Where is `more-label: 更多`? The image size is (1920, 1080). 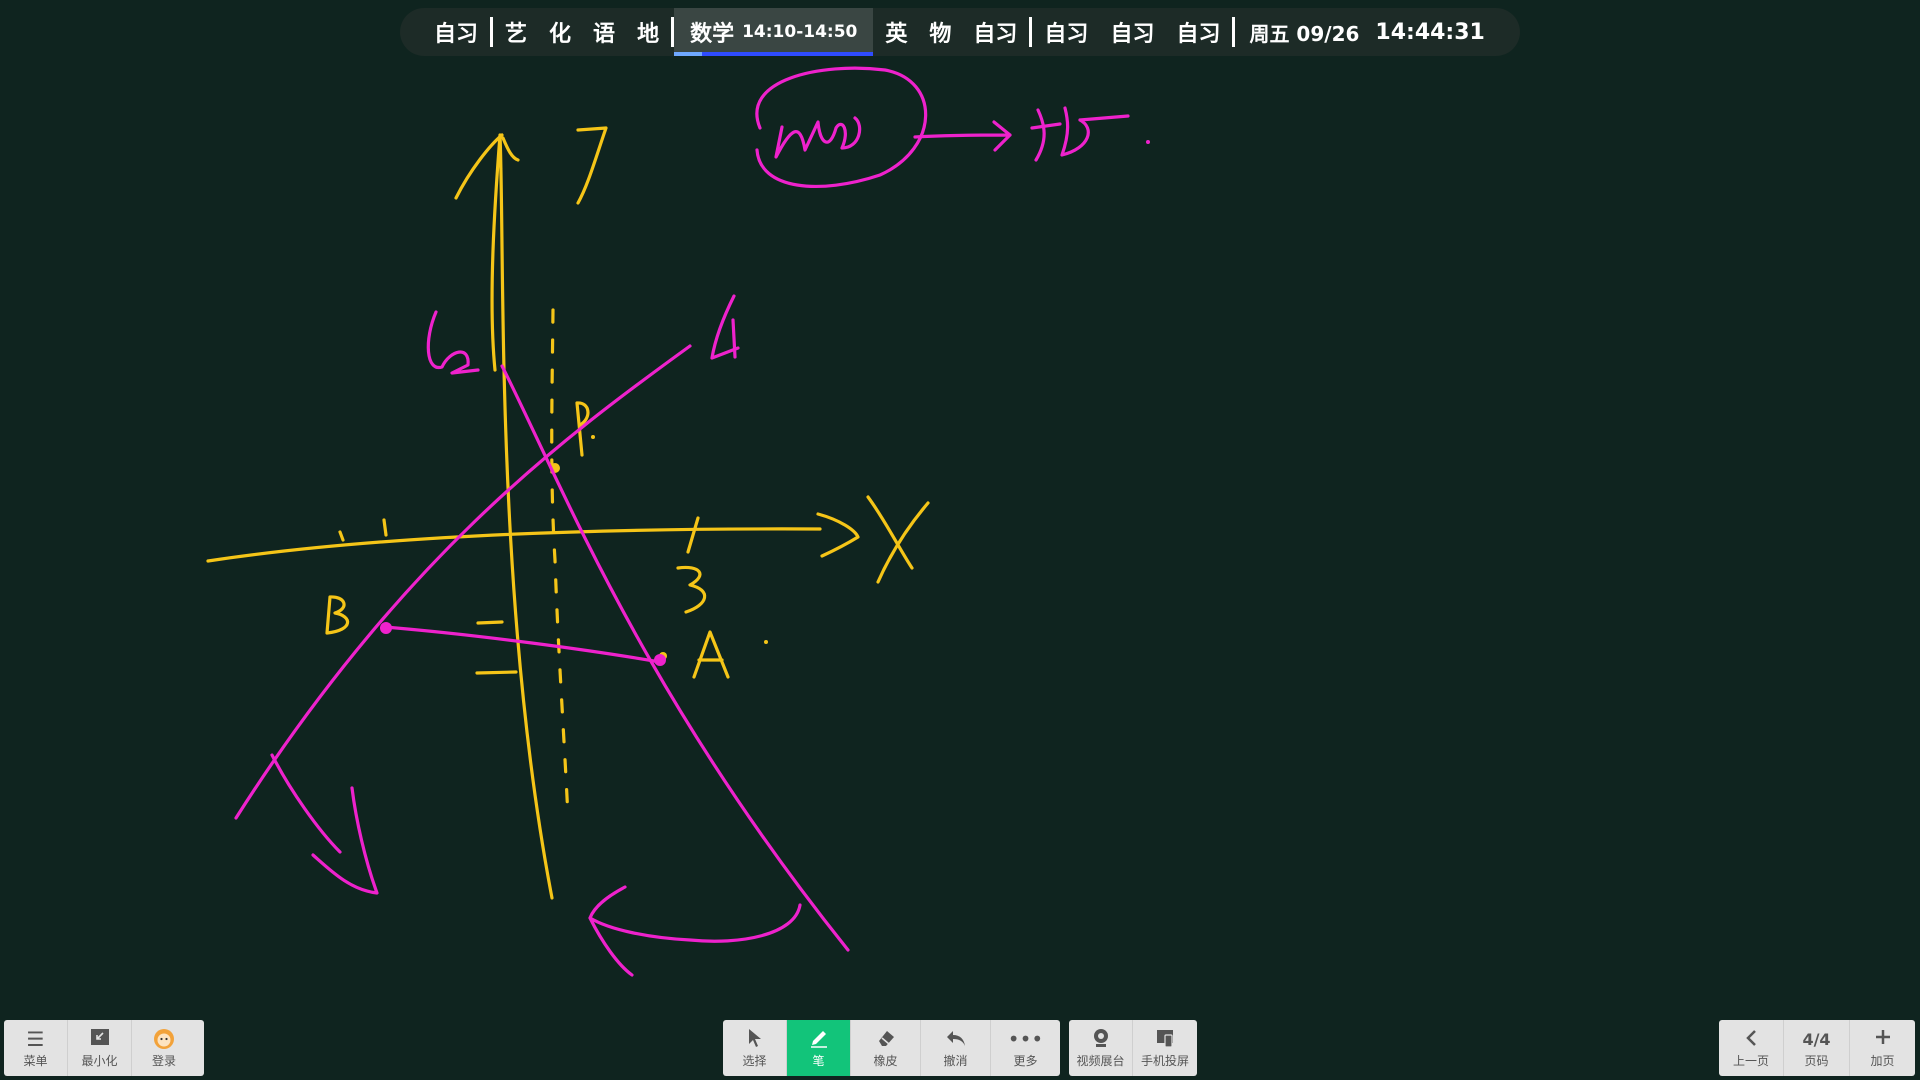
more-label: 更多 is located at coordinates (1025, 1060).